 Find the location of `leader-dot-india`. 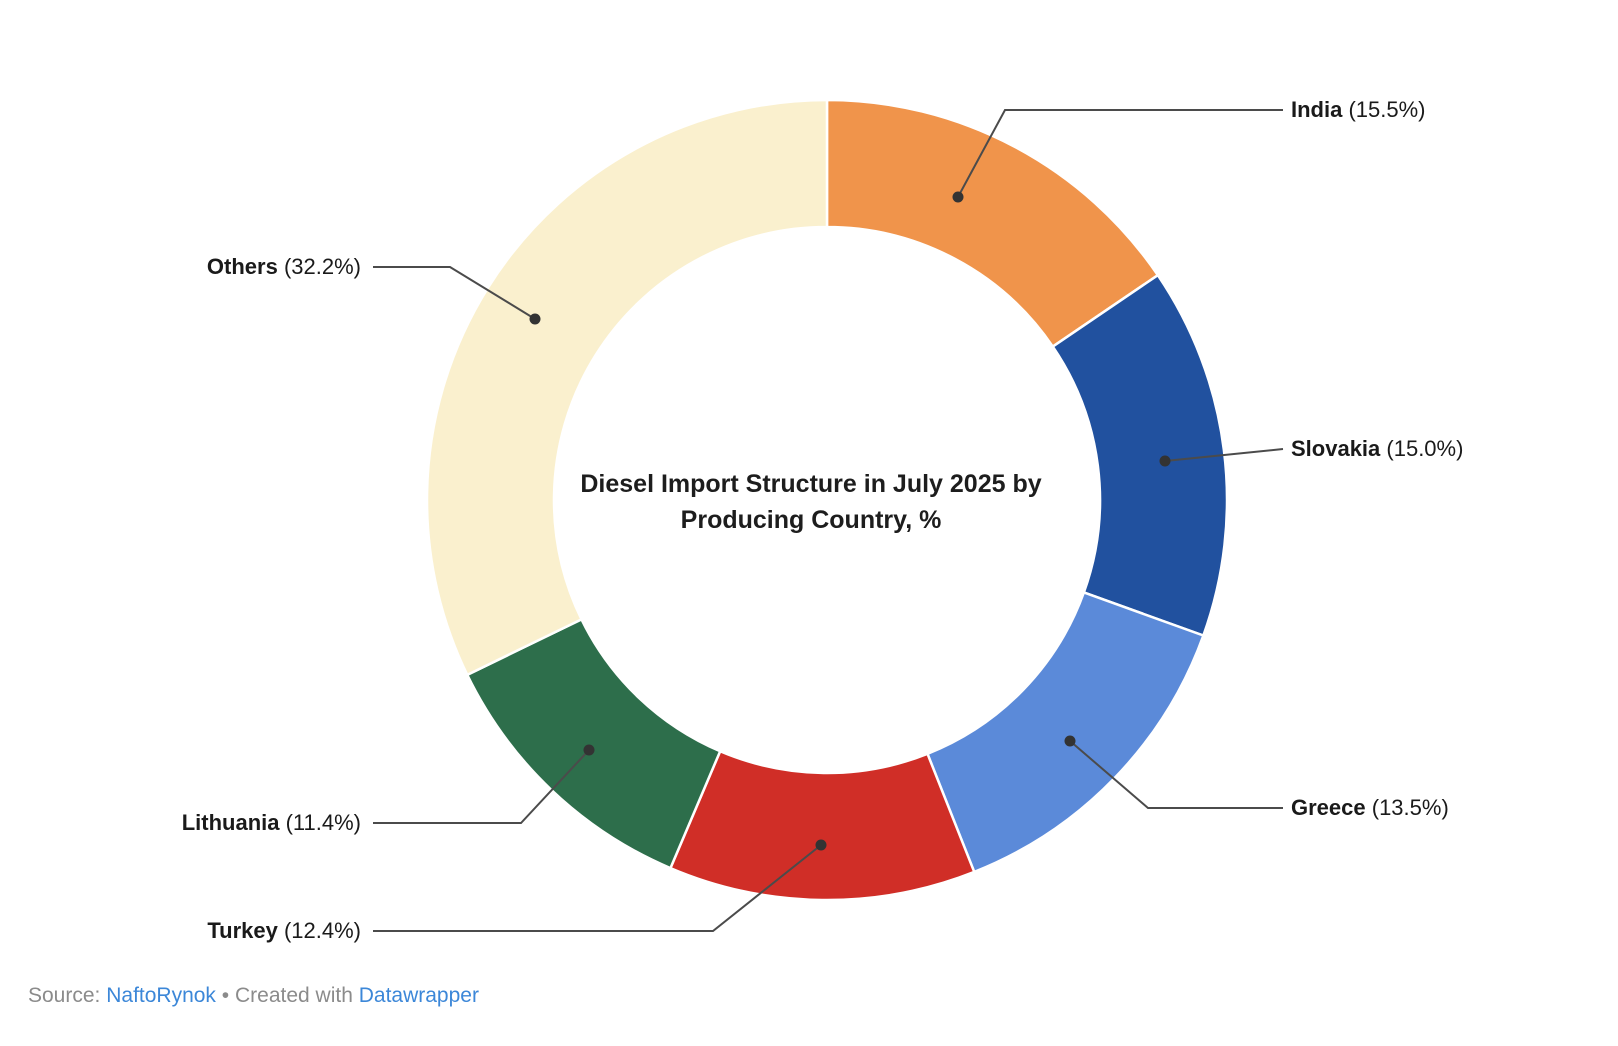

leader-dot-india is located at coordinates (958, 197).